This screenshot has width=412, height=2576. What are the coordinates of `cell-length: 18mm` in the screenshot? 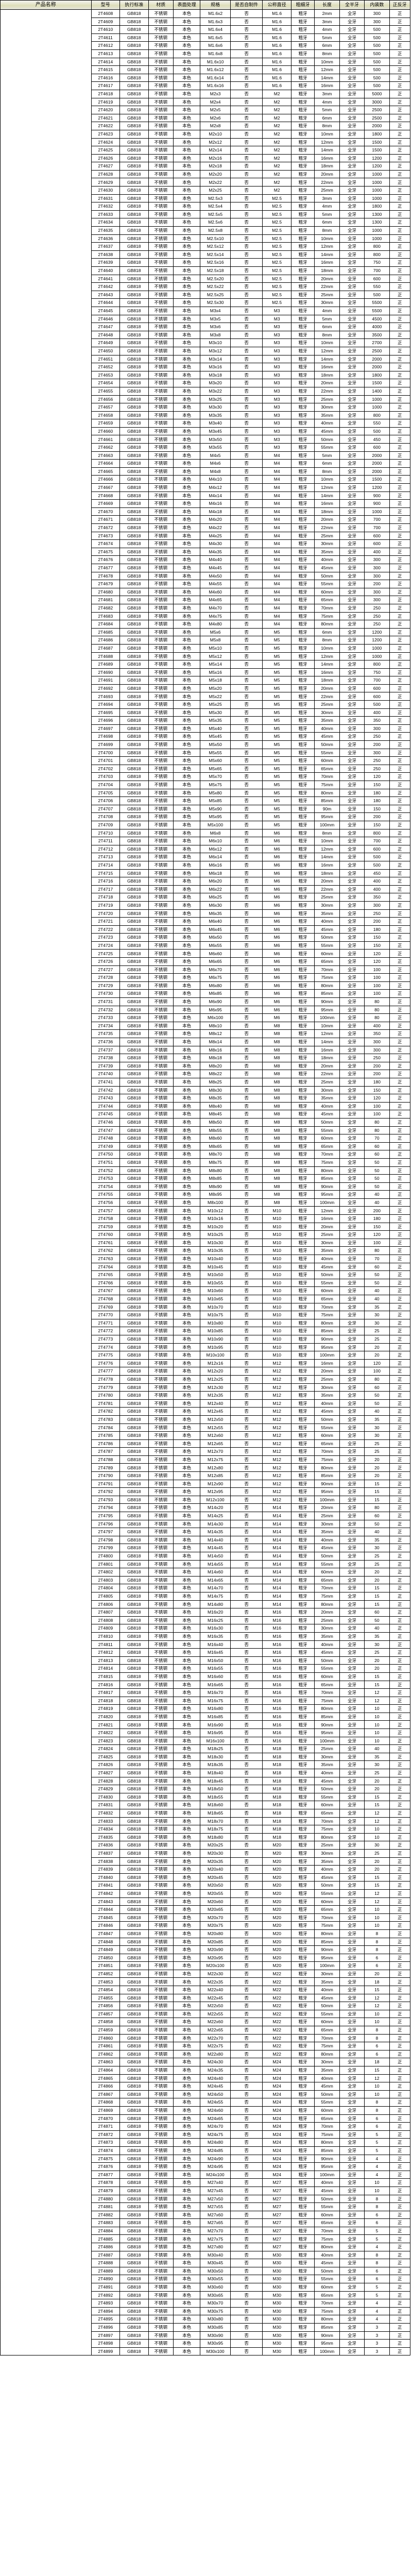 It's located at (327, 680).